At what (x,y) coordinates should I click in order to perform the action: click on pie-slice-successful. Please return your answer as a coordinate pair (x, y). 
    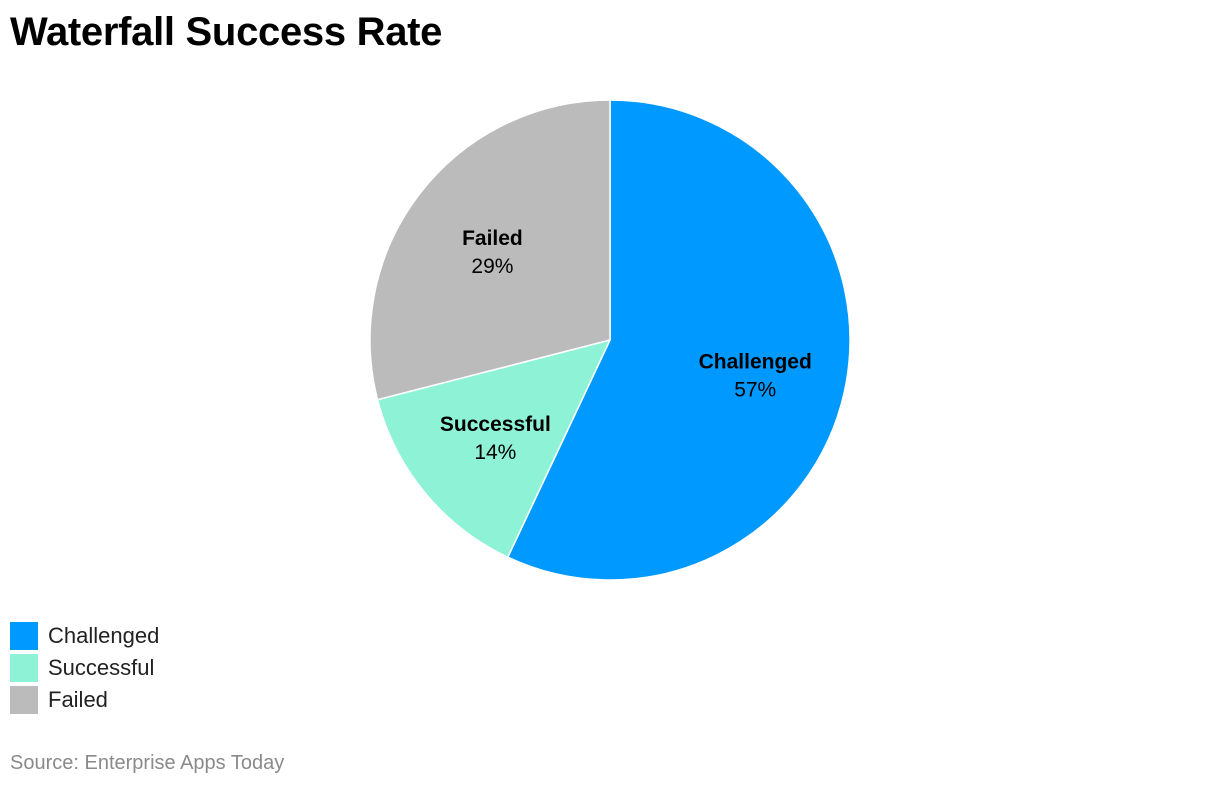
    Looking at the image, I should click on (494, 448).